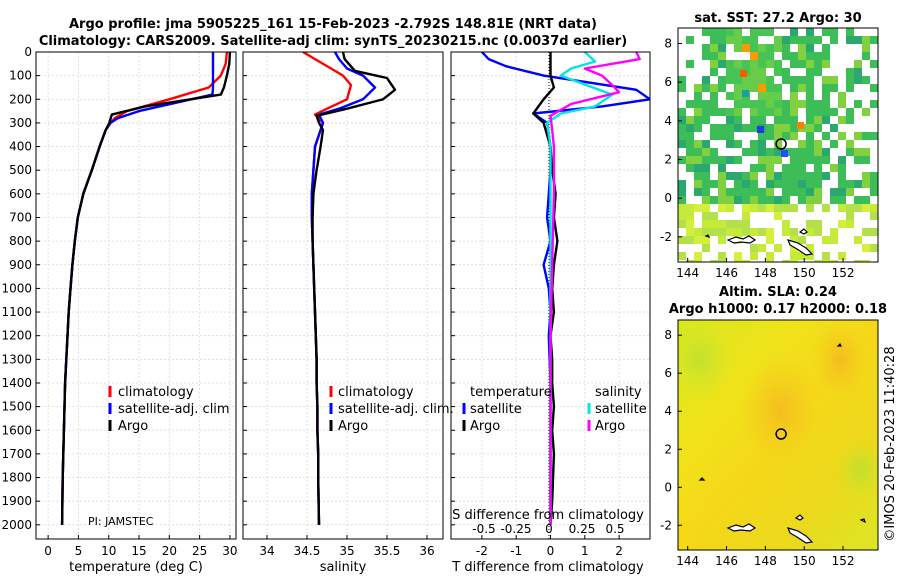 This screenshot has height=580, width=900. I want to click on sst-coastline, so click(759, 242).